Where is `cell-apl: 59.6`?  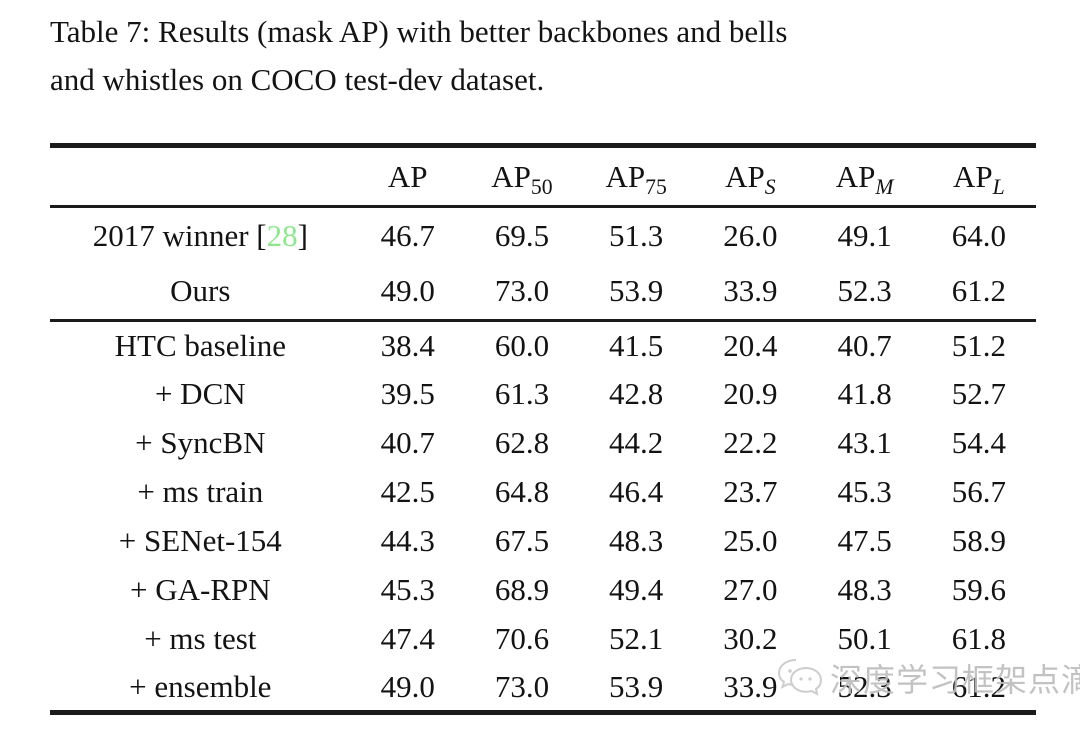
cell-apl: 59.6 is located at coordinates (978, 589).